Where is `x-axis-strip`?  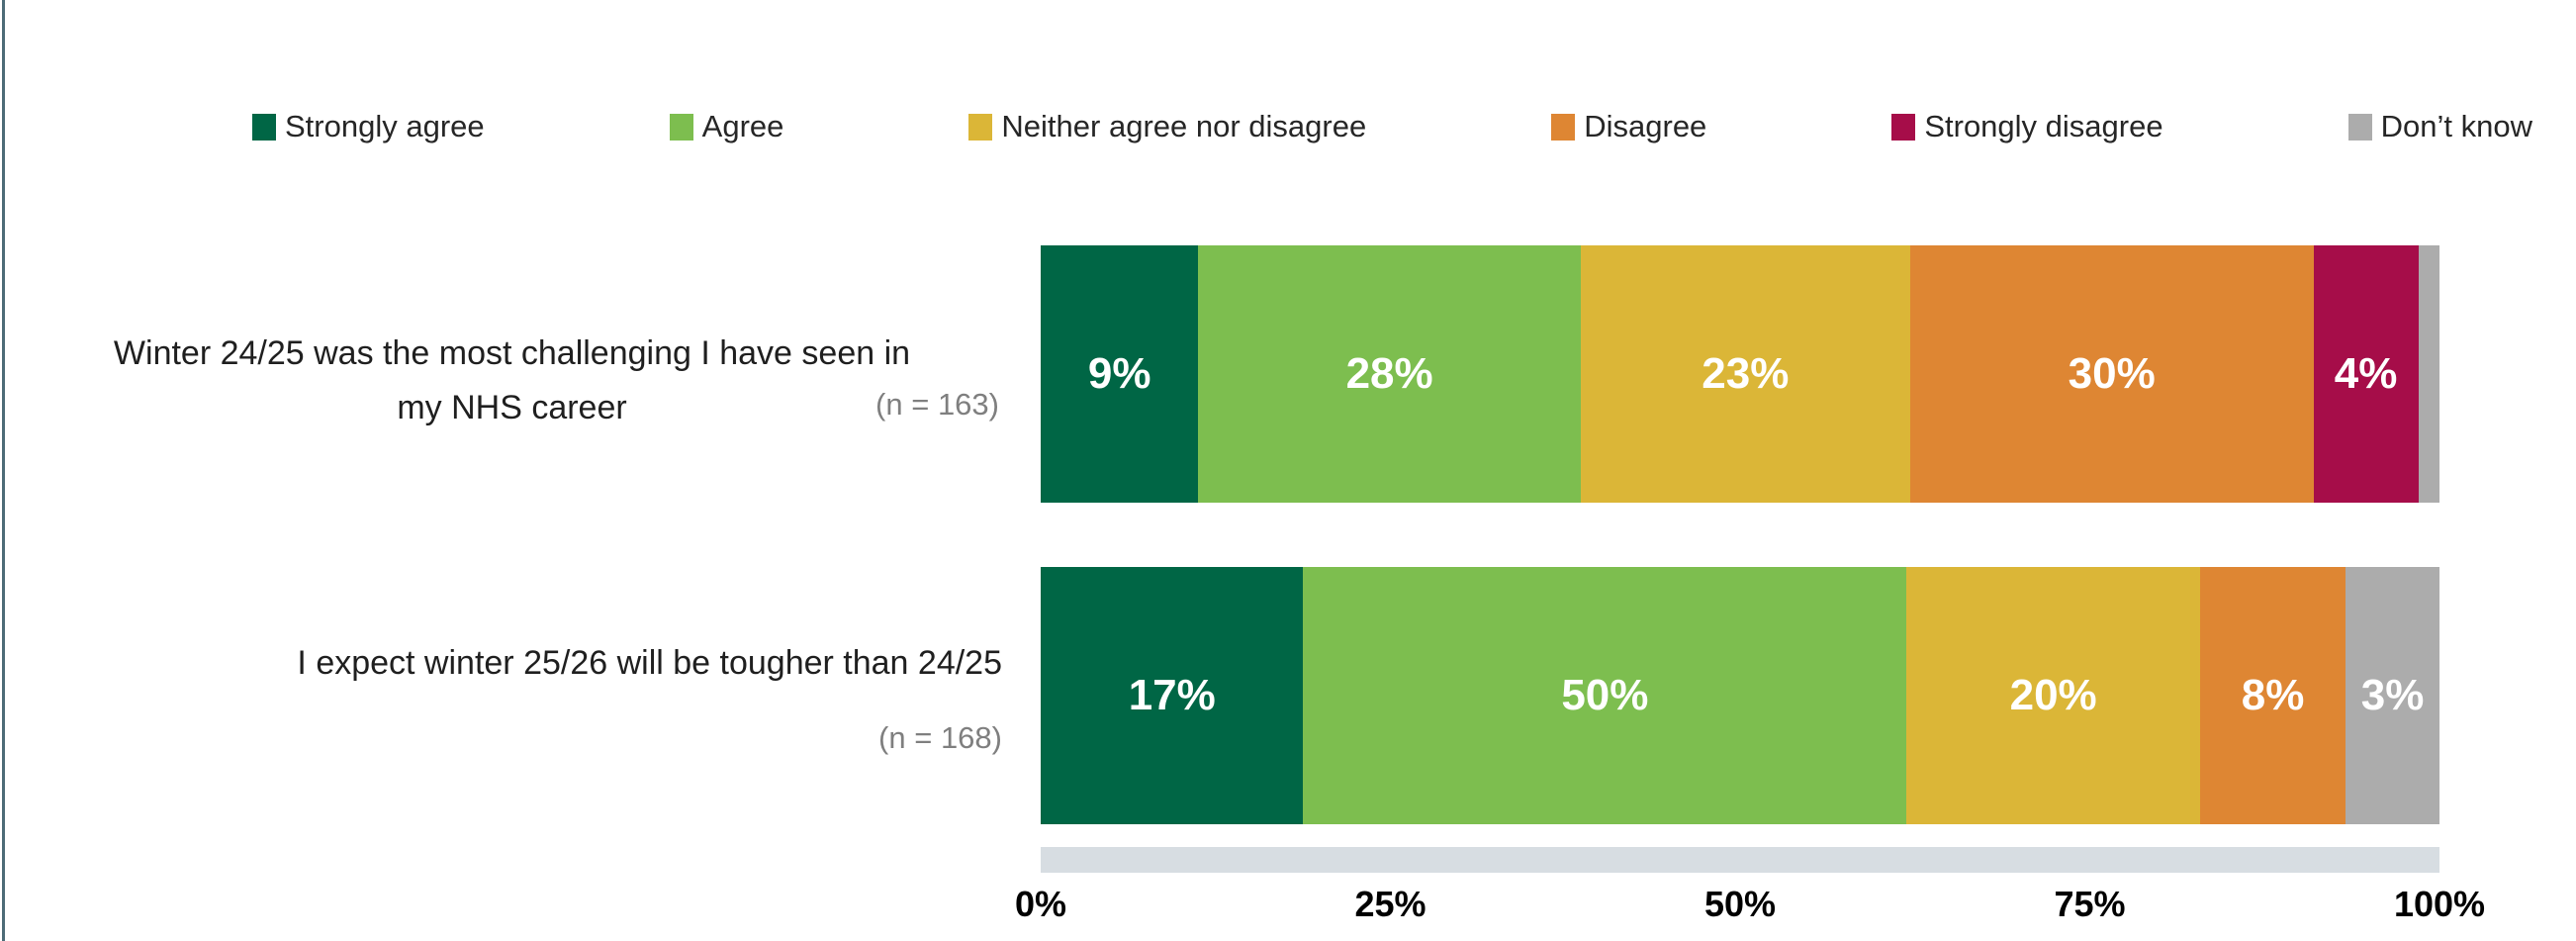
x-axis-strip is located at coordinates (1740, 860).